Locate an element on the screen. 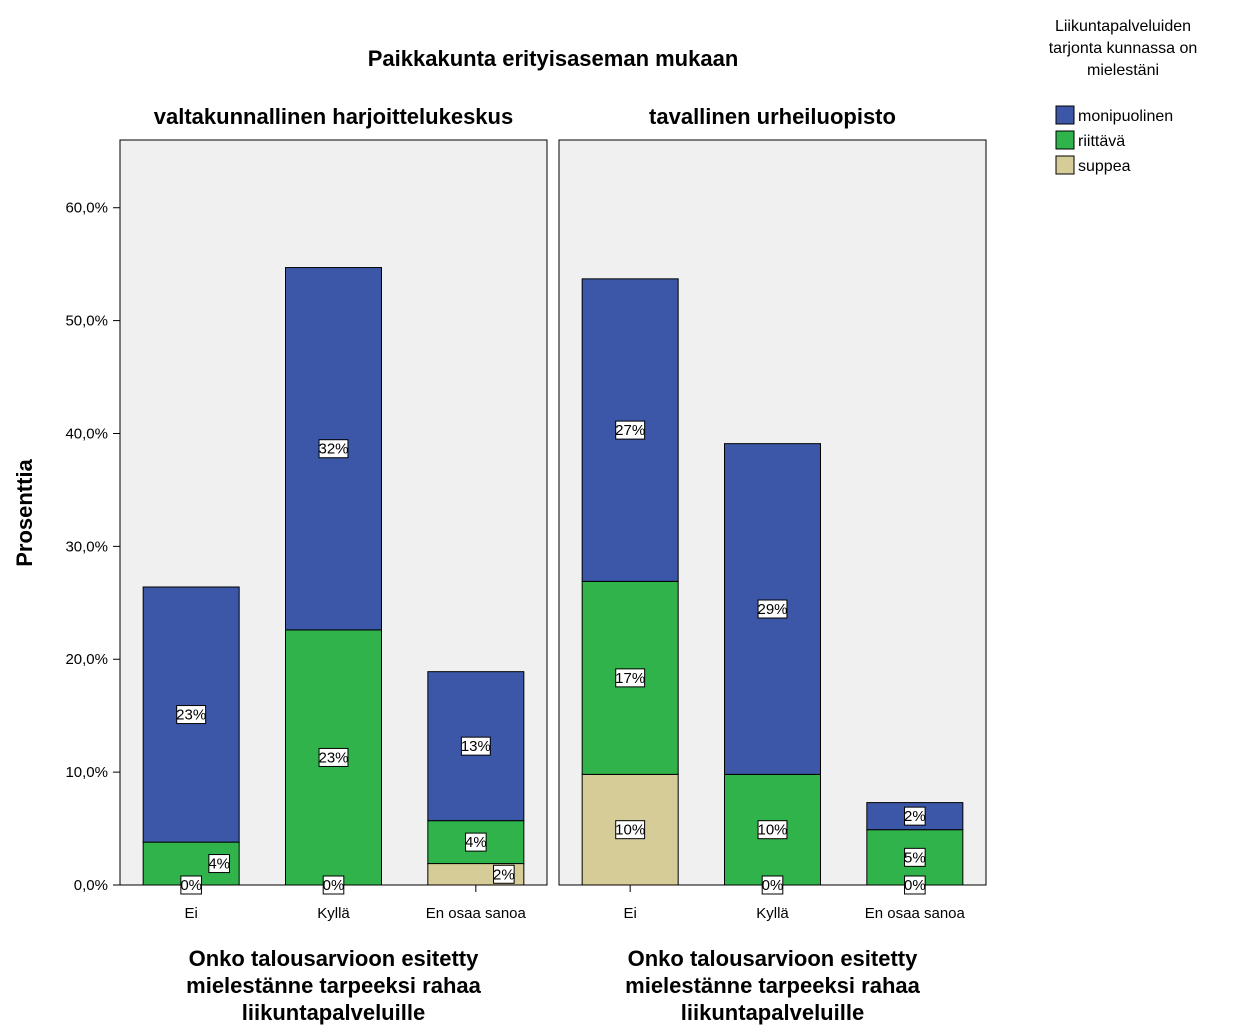 The image size is (1239, 1027). y-tick-label: 40,0% is located at coordinates (86, 433).